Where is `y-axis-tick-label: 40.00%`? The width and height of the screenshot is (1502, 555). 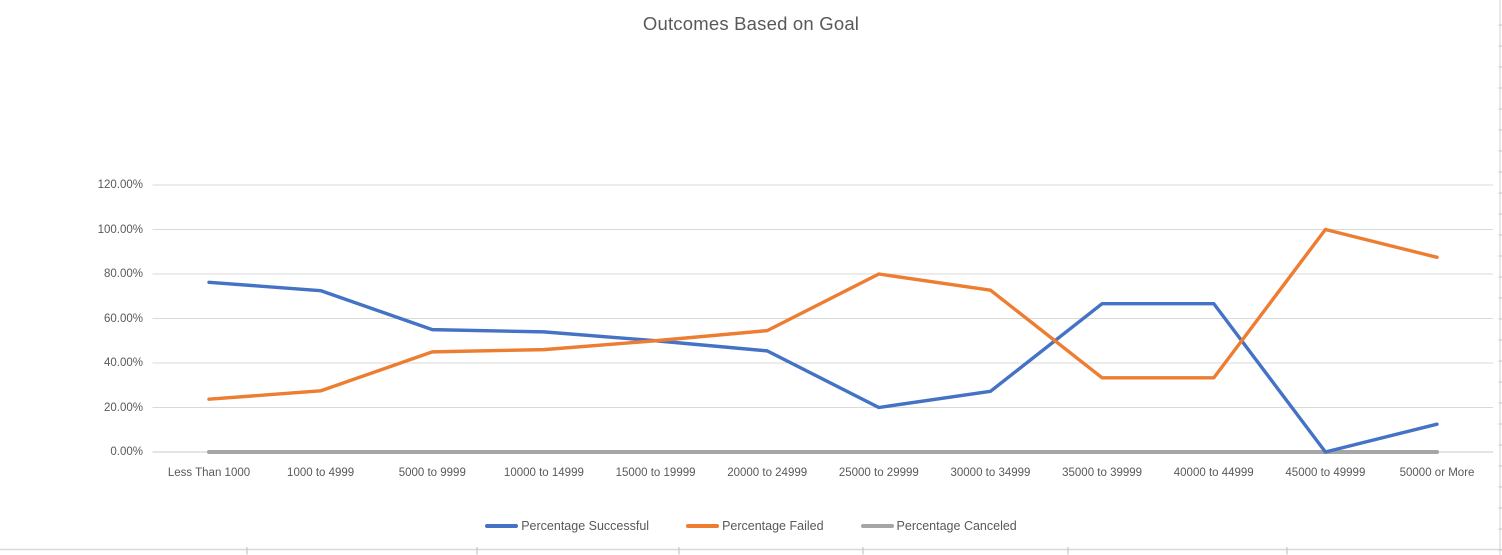
y-axis-tick-label: 40.00% is located at coordinates (123, 363).